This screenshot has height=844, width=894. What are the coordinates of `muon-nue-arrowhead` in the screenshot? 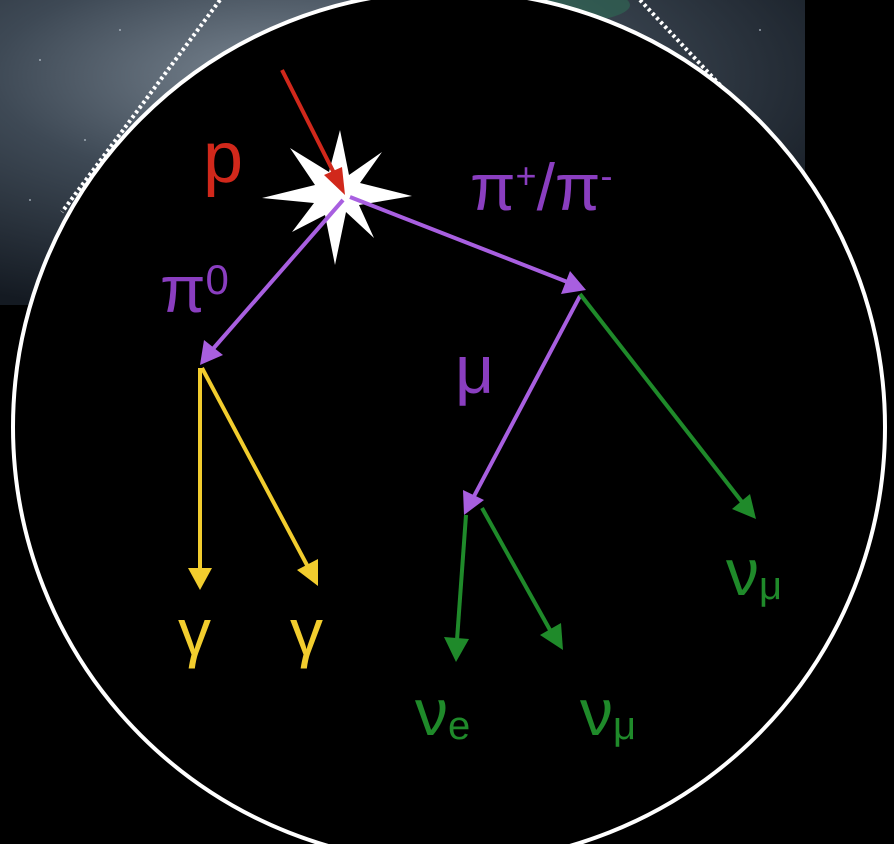 It's located at (456, 649).